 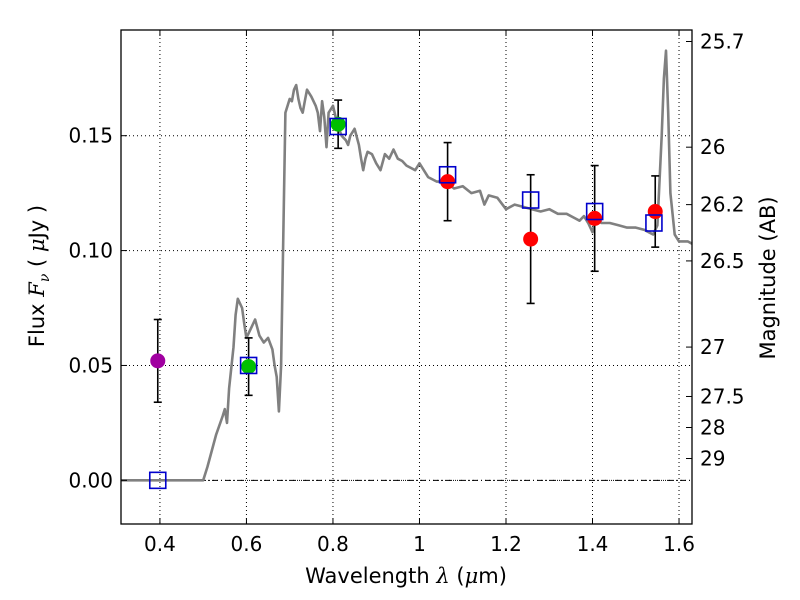 I want to click on right-tick-label: 29, so click(x=712, y=459).